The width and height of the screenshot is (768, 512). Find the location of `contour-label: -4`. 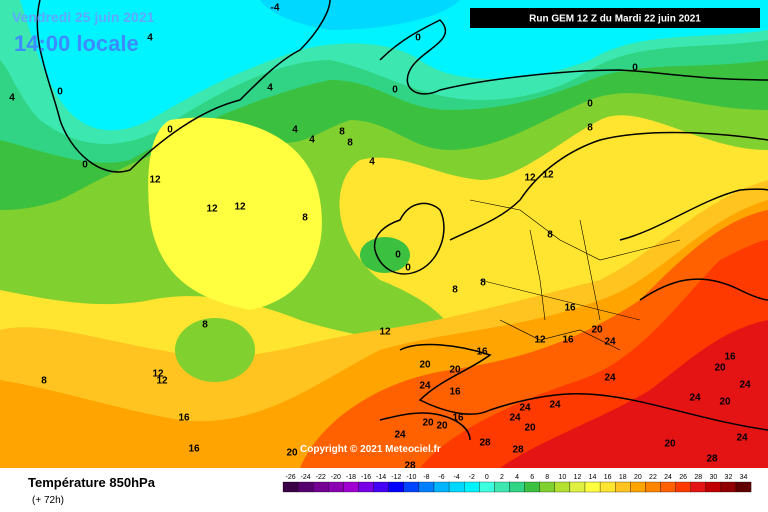

contour-label: -4 is located at coordinates (275, 8).